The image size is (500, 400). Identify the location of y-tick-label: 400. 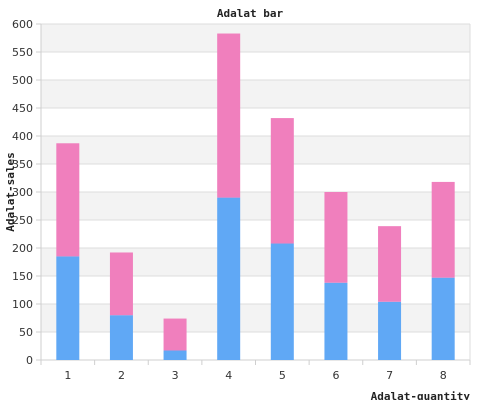
(22, 136).